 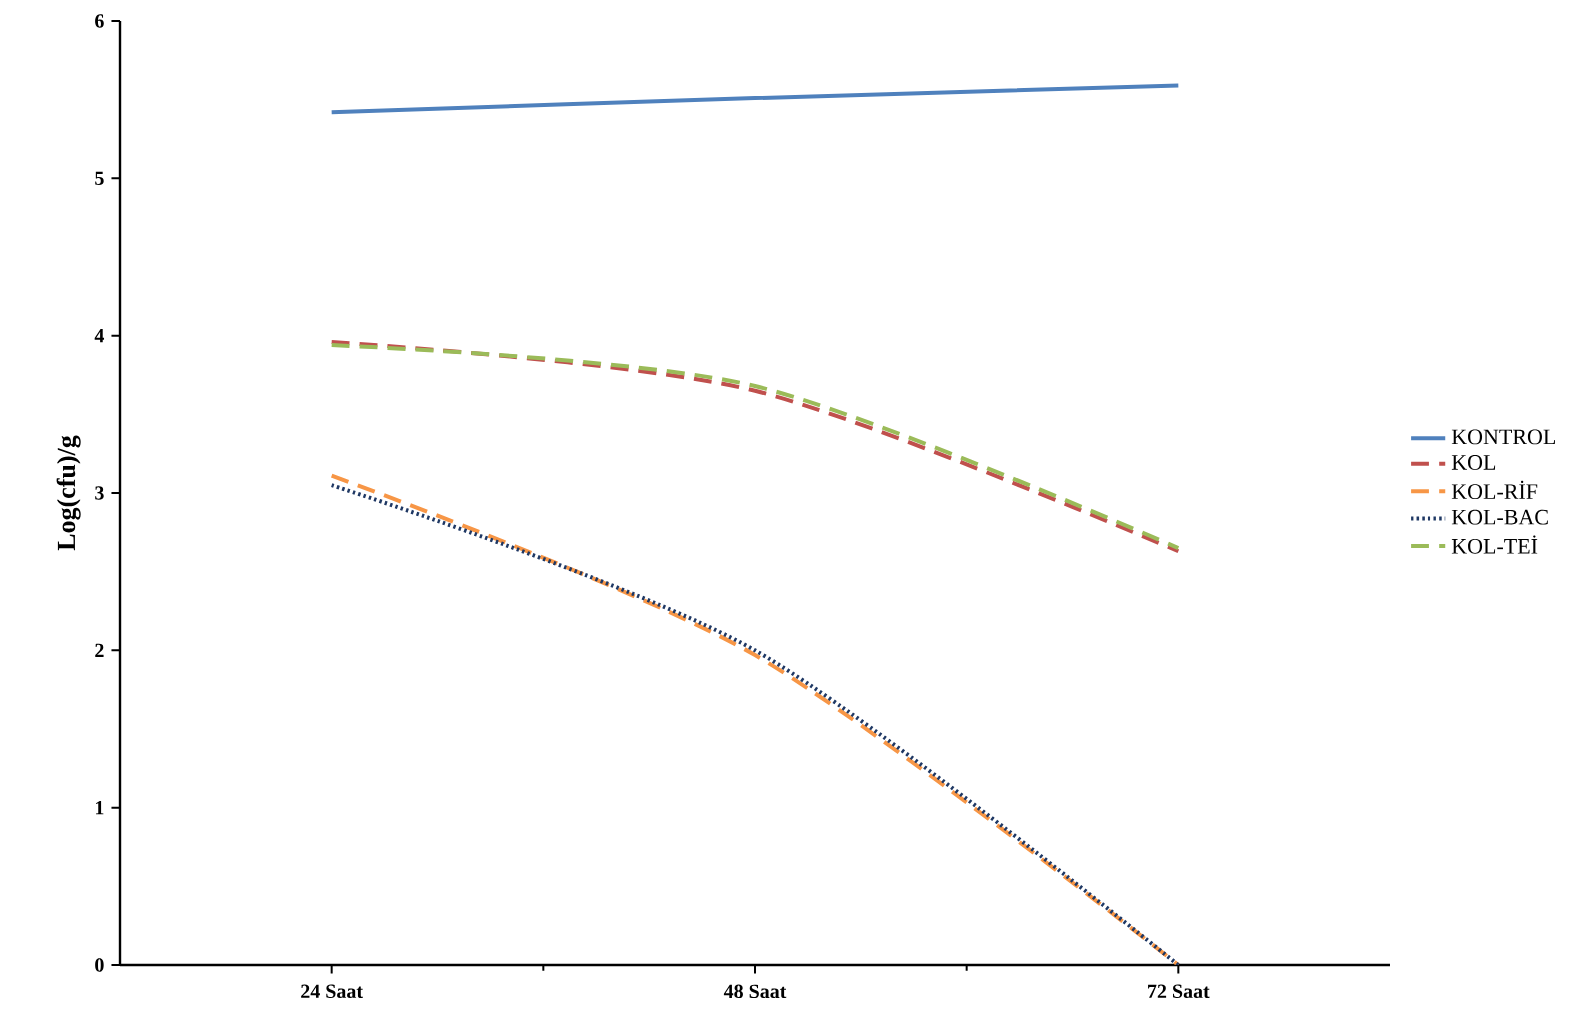 I want to click on y-axis-title: Log(cfu)/g, so click(x=68, y=493).